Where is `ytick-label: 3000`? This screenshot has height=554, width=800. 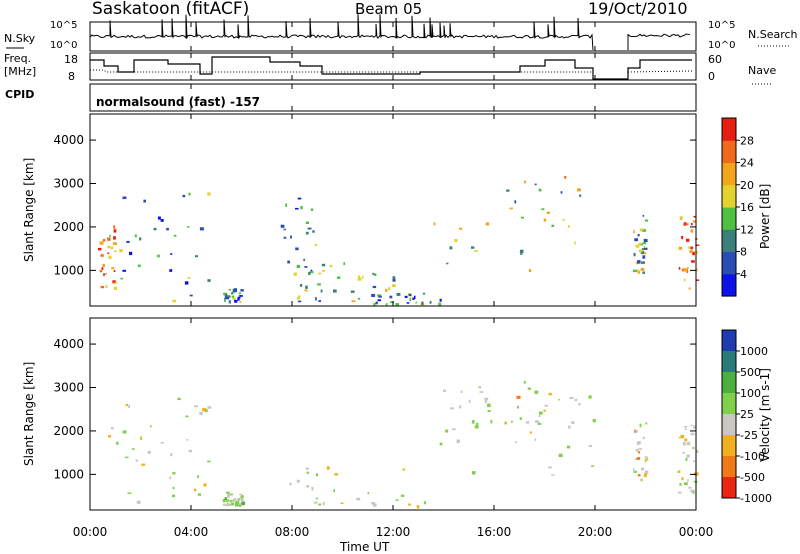
ytick-label: 3000 is located at coordinates (68, 184).